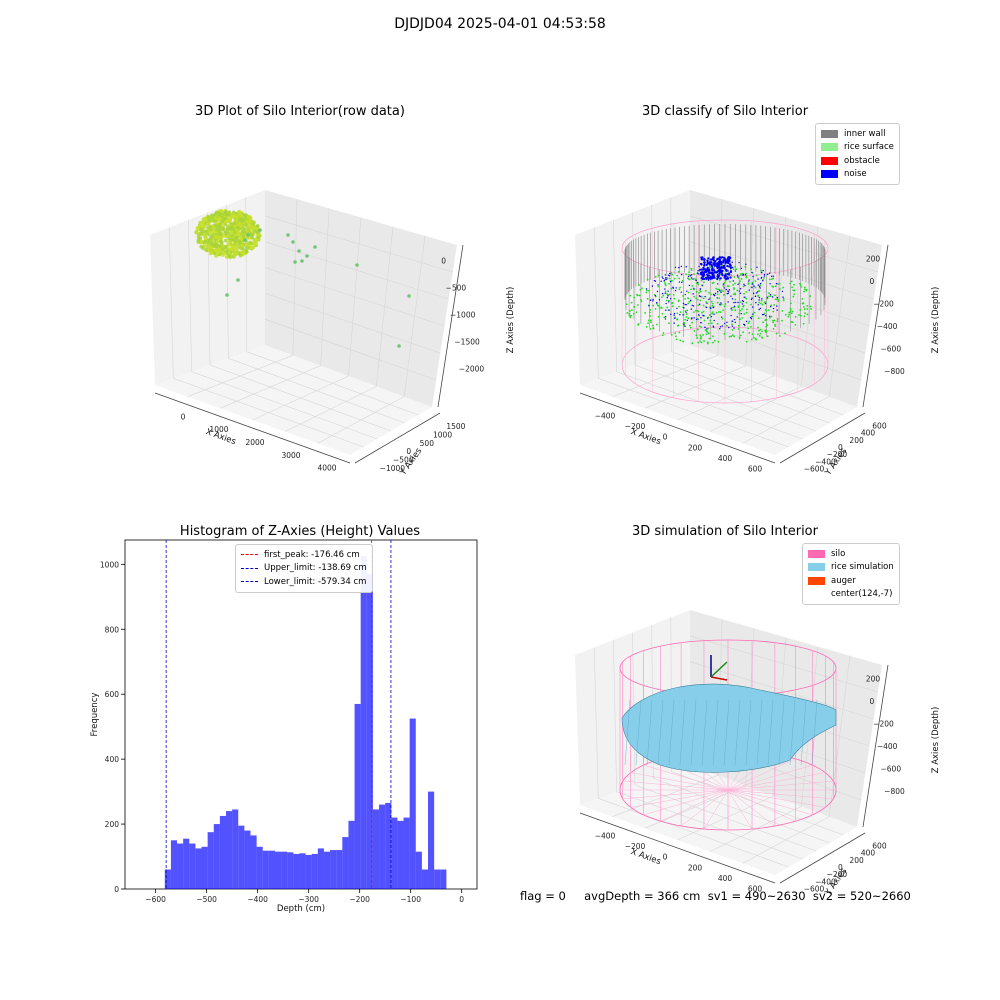 The width and height of the screenshot is (1000, 1000). I want to click on z-tick-label: −200, so click(883, 303).